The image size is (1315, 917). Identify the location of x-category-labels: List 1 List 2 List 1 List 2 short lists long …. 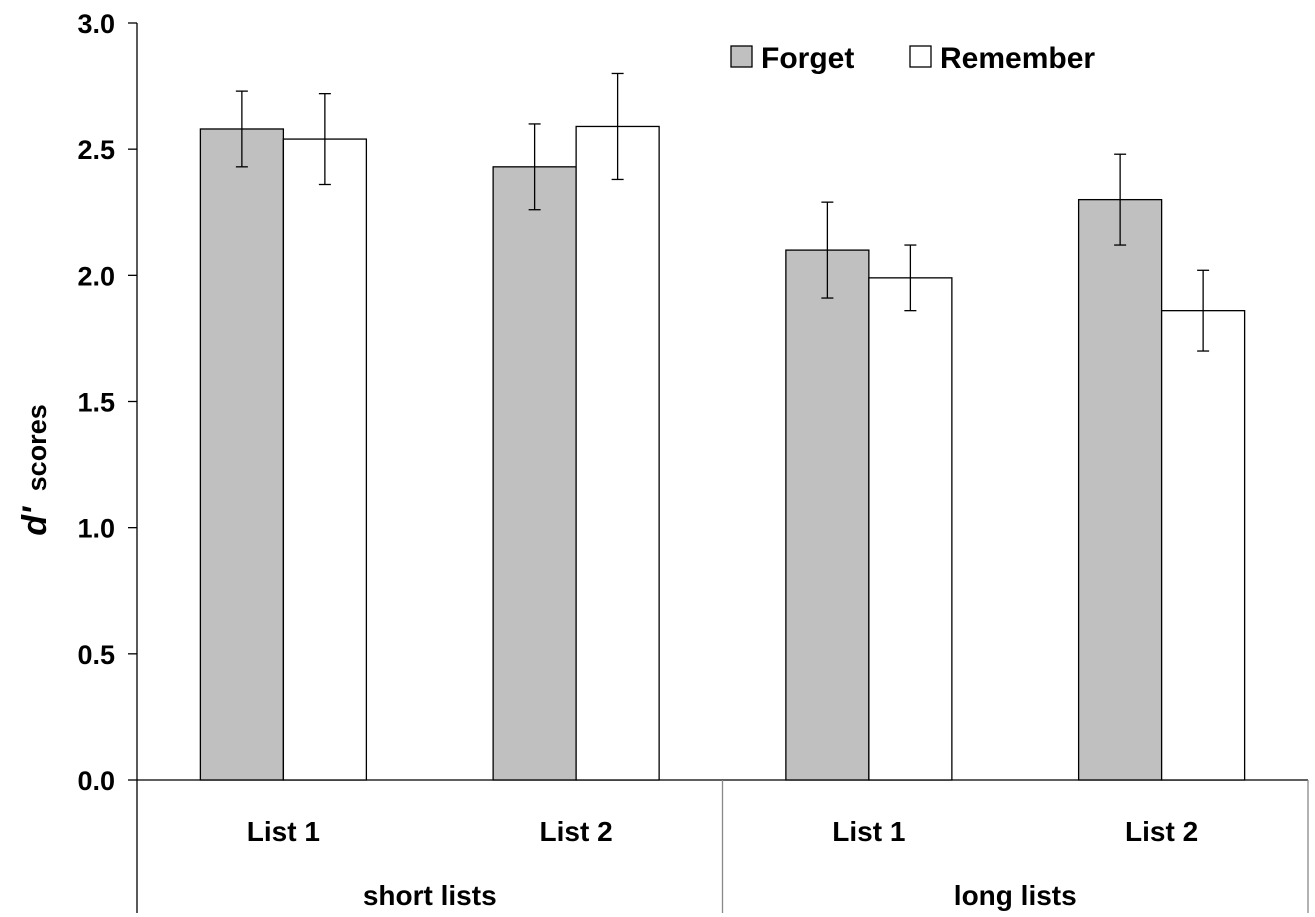
(778, 846).